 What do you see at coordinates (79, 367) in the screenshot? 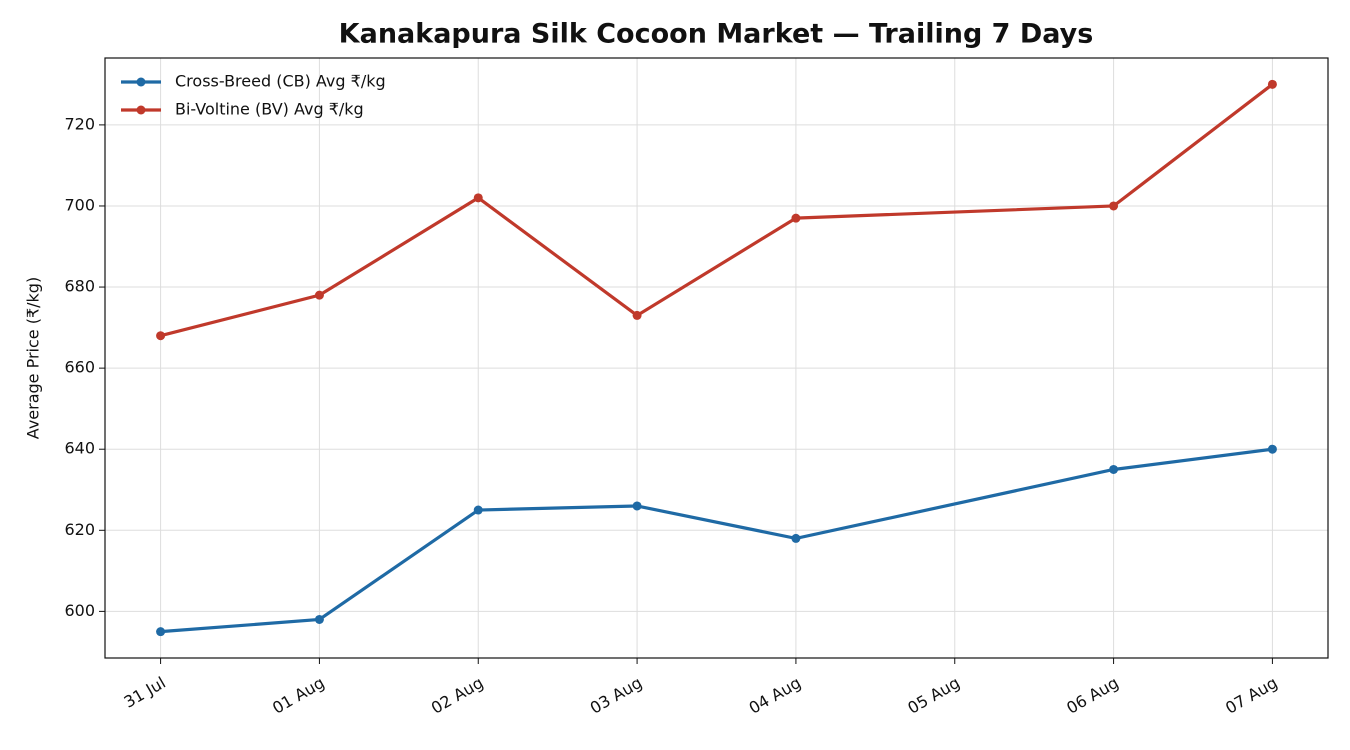
I see `y-tick-label: 660` at bounding box center [79, 367].